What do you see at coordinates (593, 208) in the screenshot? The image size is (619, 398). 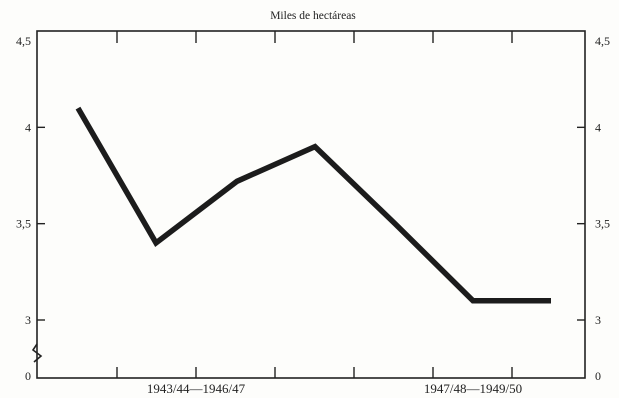 I see `y-axis-right: 0 3 3,5 4 4,5` at bounding box center [593, 208].